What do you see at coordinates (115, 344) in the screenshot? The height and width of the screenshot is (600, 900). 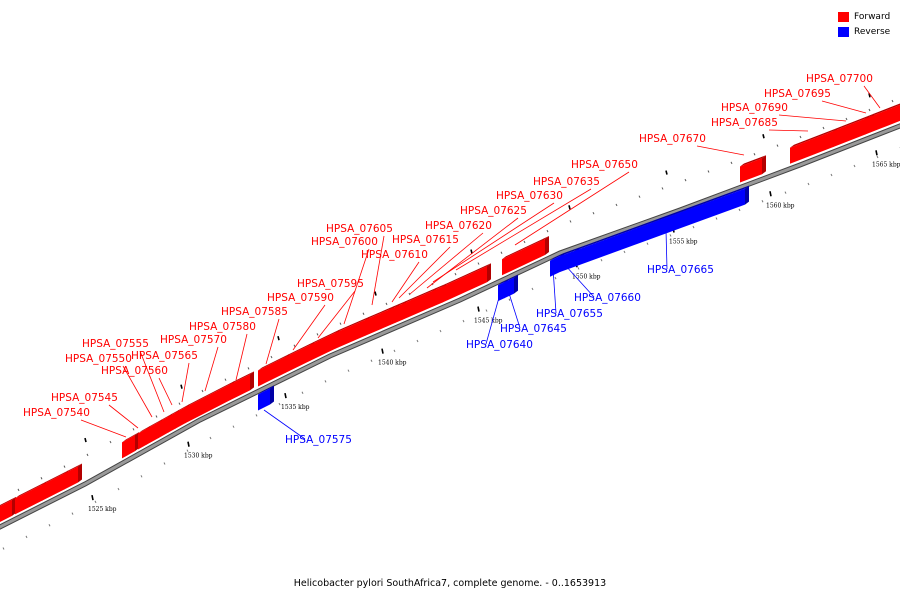 I see `gene-label: HPSA_07555` at bounding box center [115, 344].